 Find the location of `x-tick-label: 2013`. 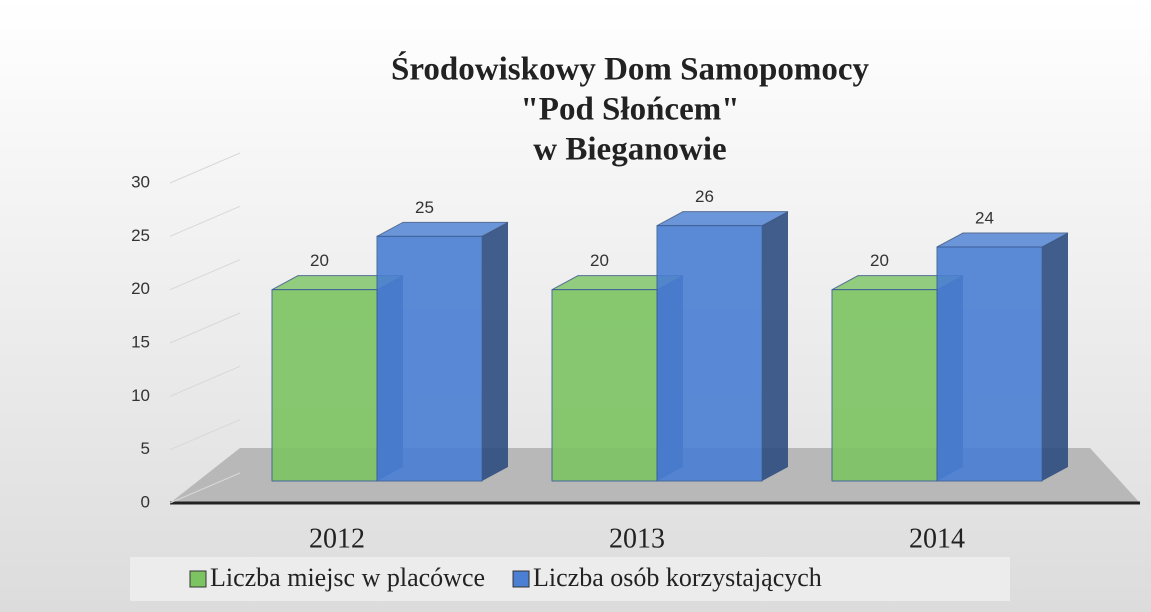

x-tick-label: 2013 is located at coordinates (637, 538).